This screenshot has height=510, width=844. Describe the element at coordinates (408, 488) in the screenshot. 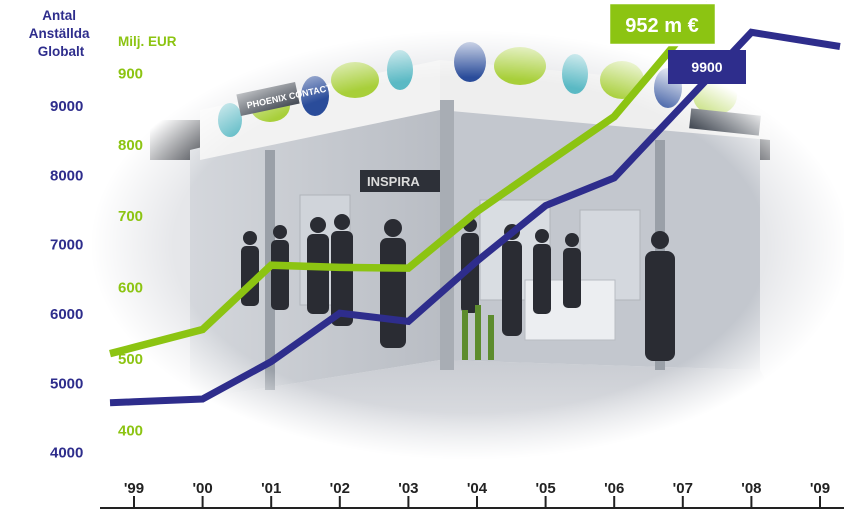

I see `x-tick-label: '03` at that location.